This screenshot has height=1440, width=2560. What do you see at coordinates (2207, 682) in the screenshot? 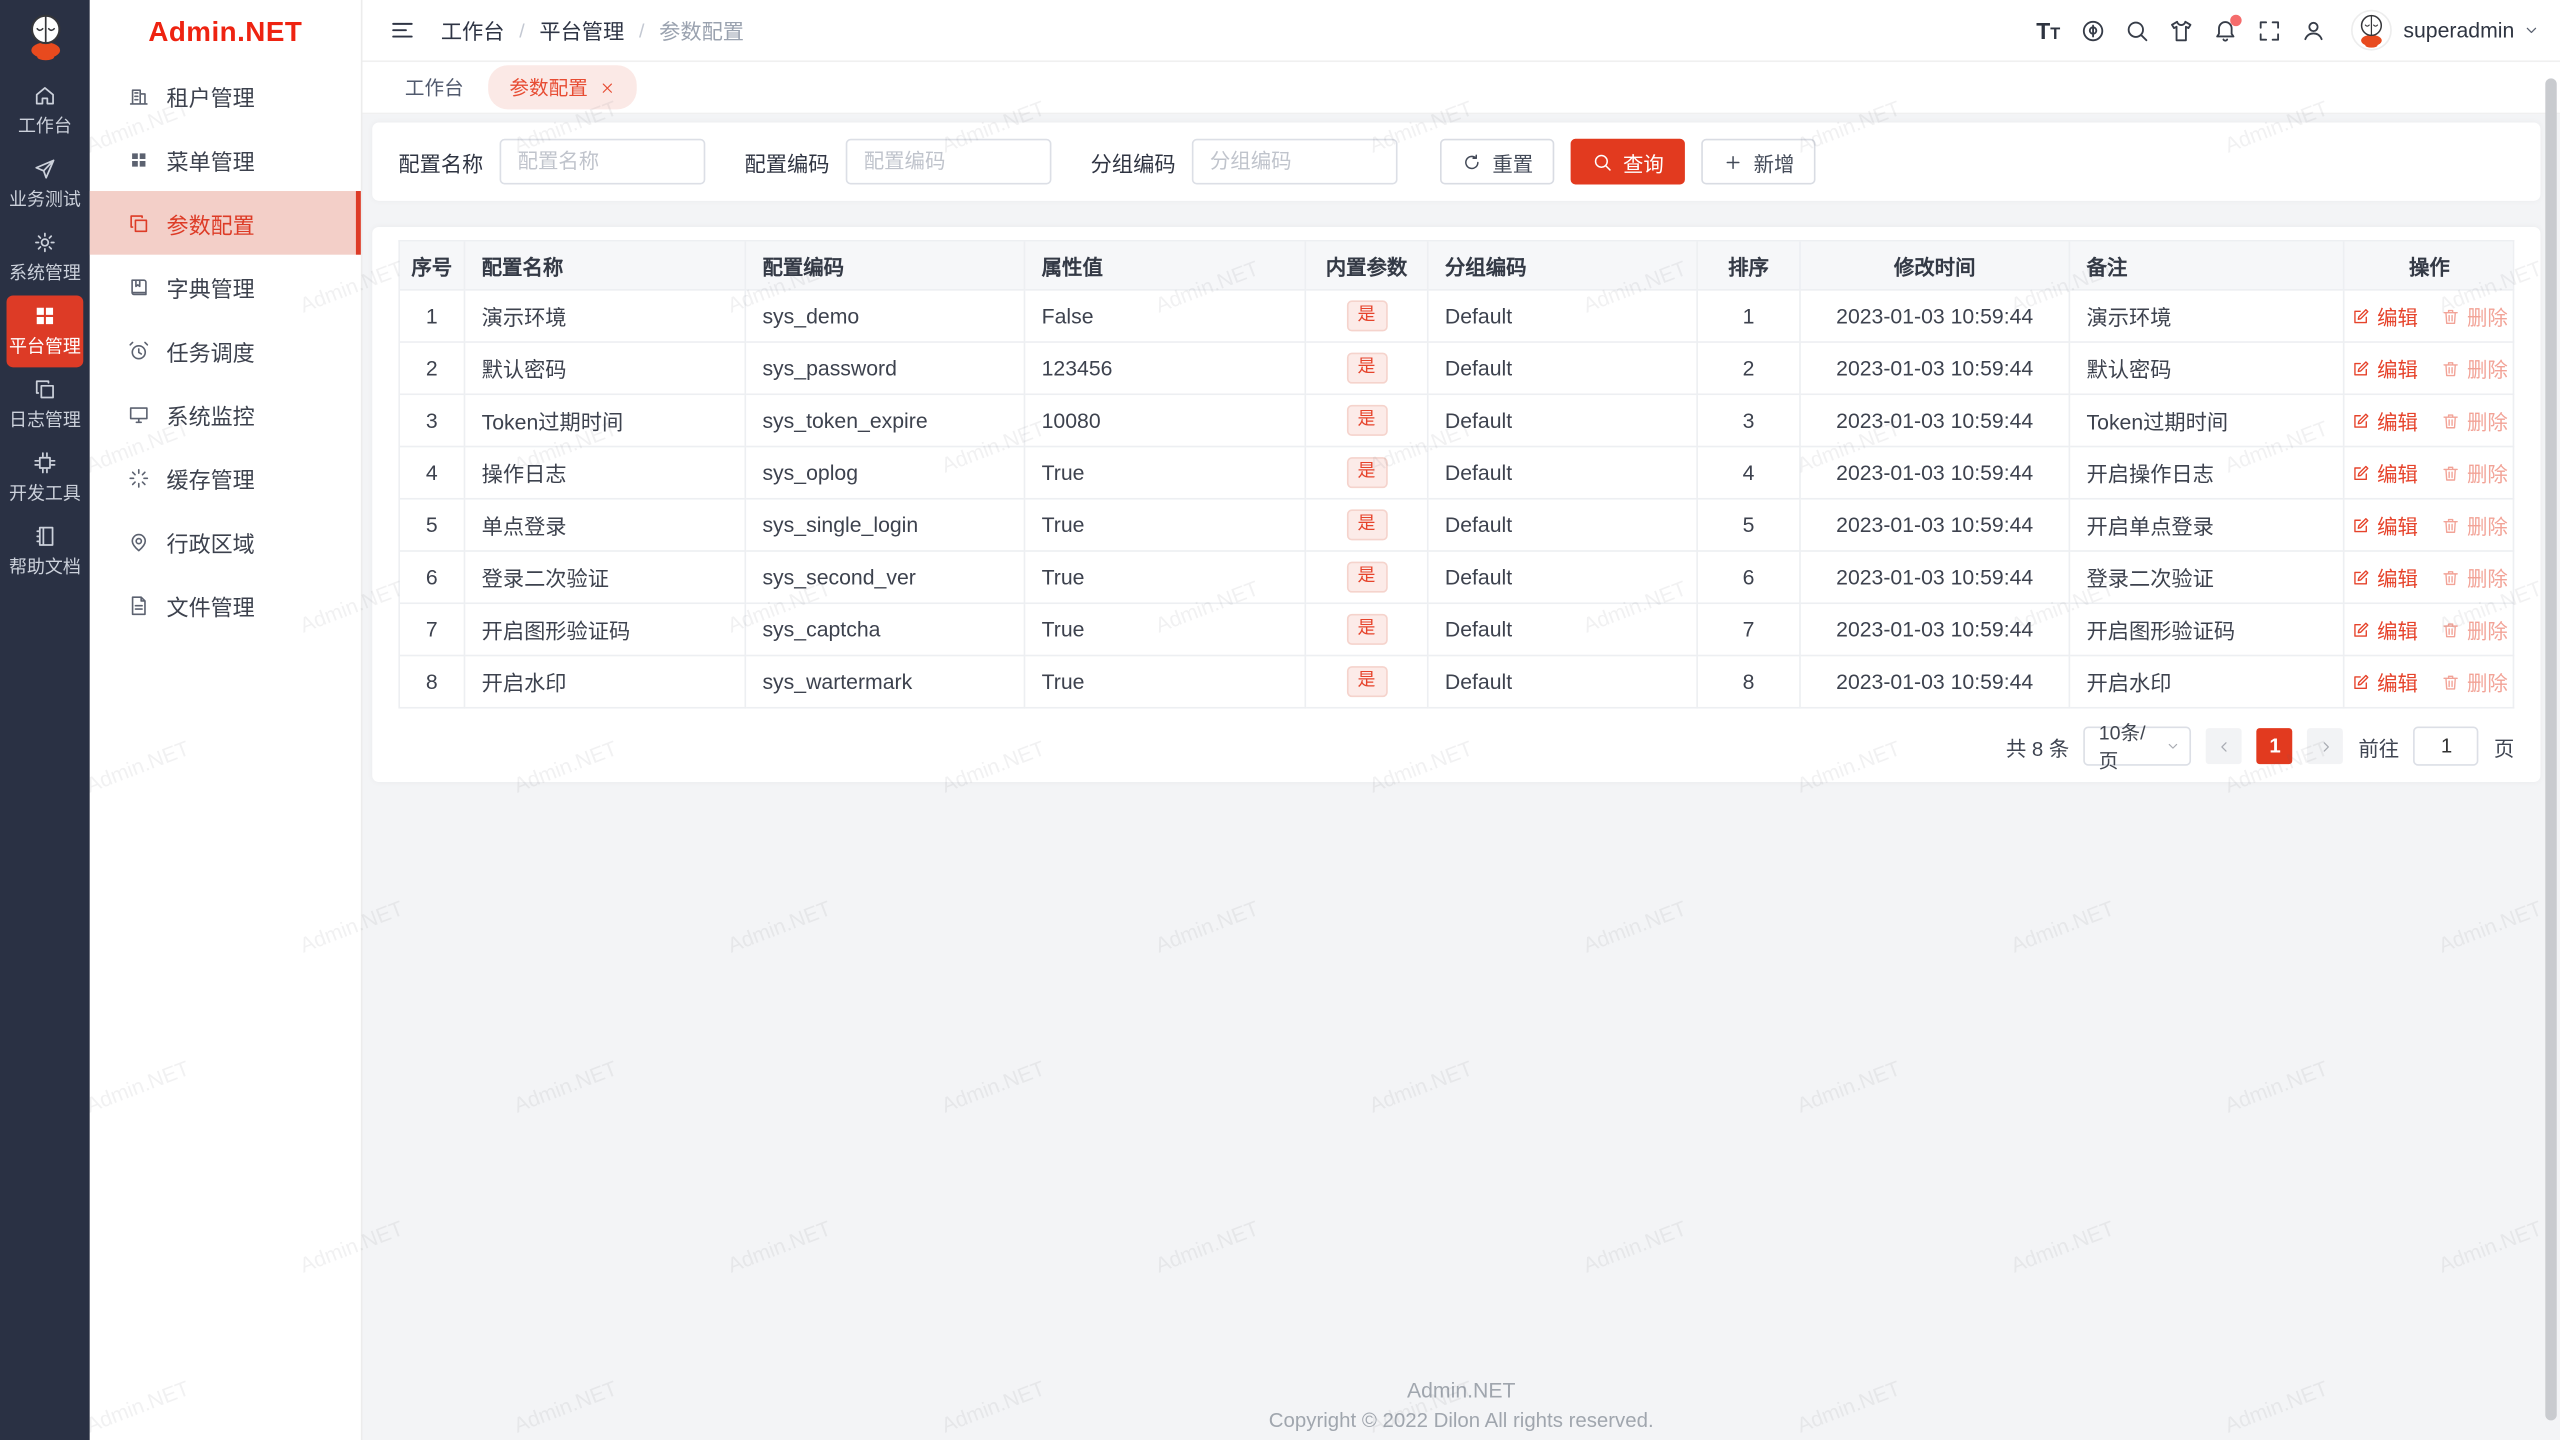
I see `cell-remark: 开启水印` at bounding box center [2207, 682].